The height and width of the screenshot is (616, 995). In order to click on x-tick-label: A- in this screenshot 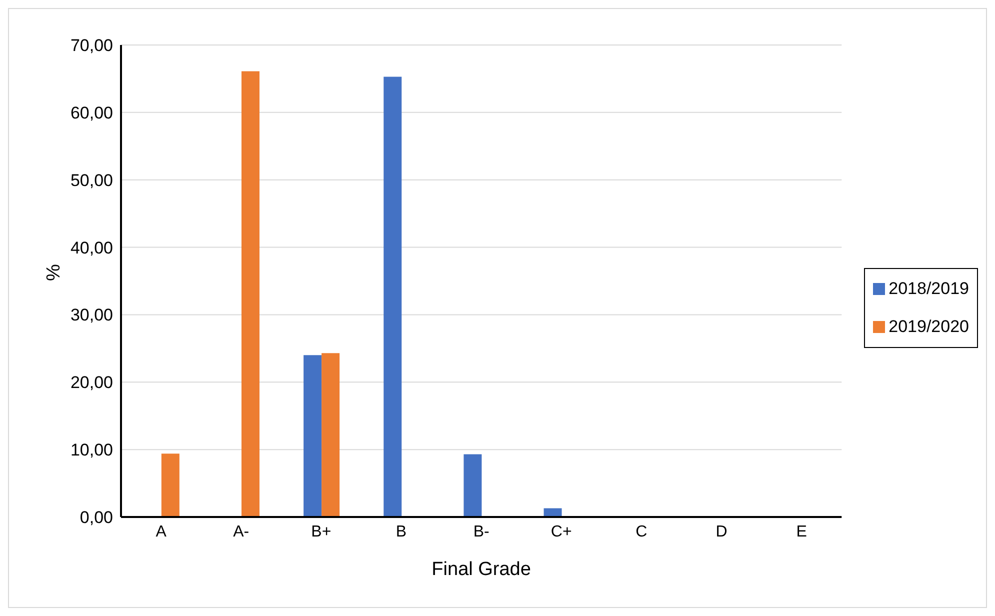, I will do `click(241, 531)`.